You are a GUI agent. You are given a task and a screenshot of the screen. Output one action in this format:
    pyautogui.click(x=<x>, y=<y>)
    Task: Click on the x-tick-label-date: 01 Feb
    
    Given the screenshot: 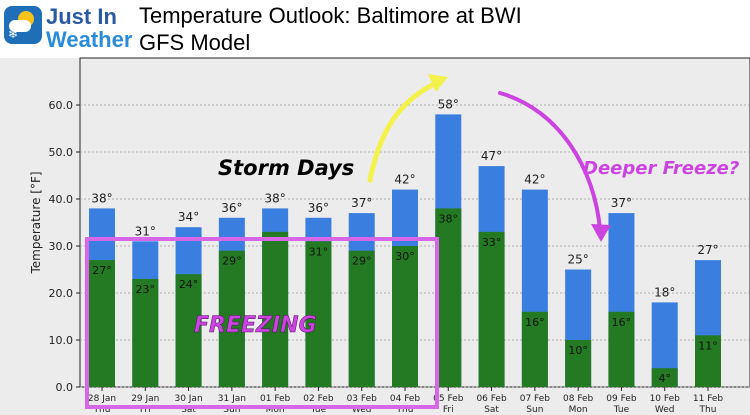 What is the action you would take?
    pyautogui.click(x=275, y=399)
    